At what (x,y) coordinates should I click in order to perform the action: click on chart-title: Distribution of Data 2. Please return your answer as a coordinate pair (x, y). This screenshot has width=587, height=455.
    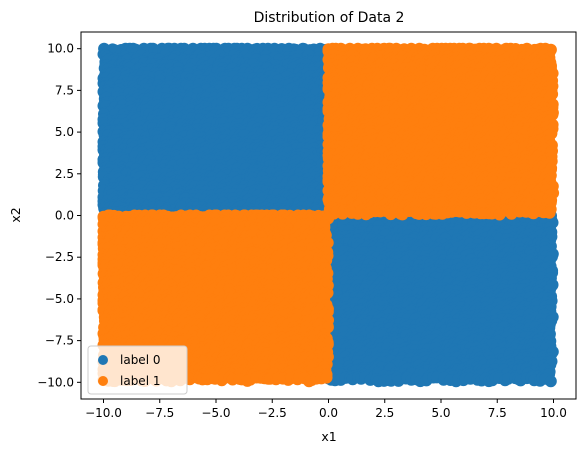
    Looking at the image, I should click on (329, 18).